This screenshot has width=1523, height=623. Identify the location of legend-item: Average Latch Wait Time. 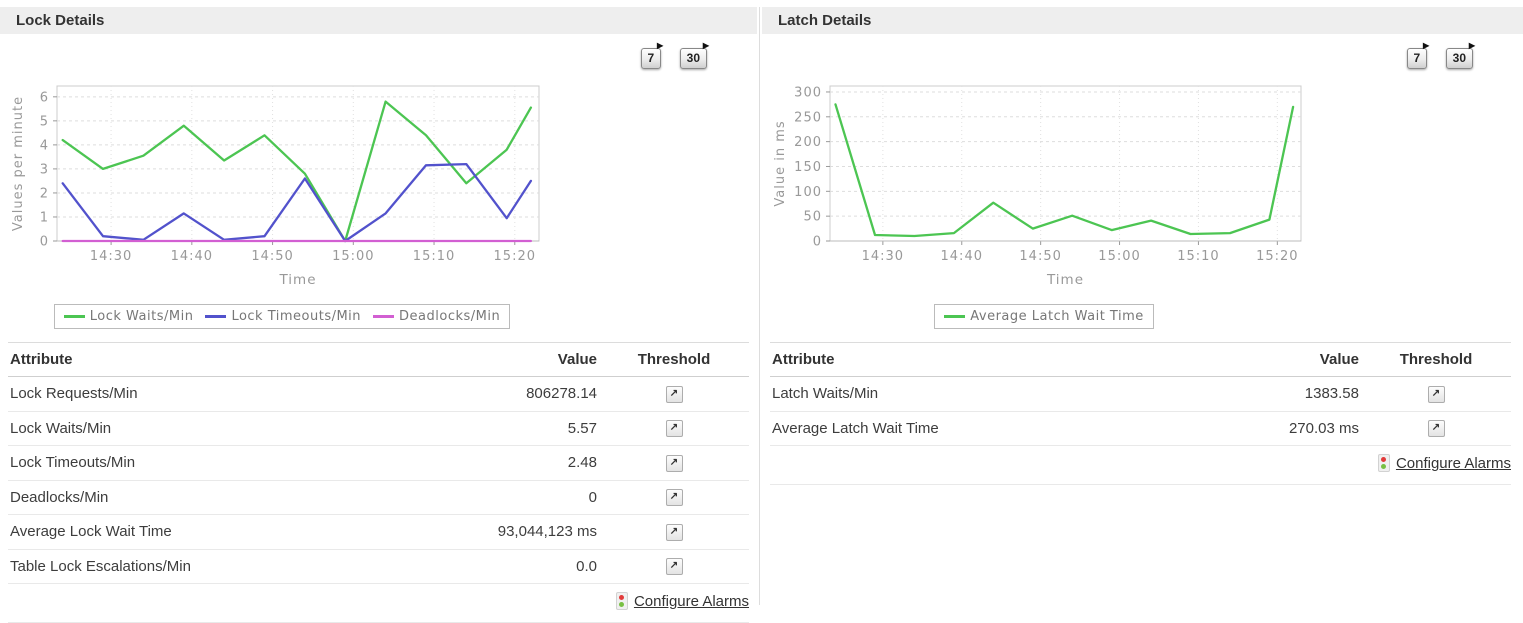
(1044, 316).